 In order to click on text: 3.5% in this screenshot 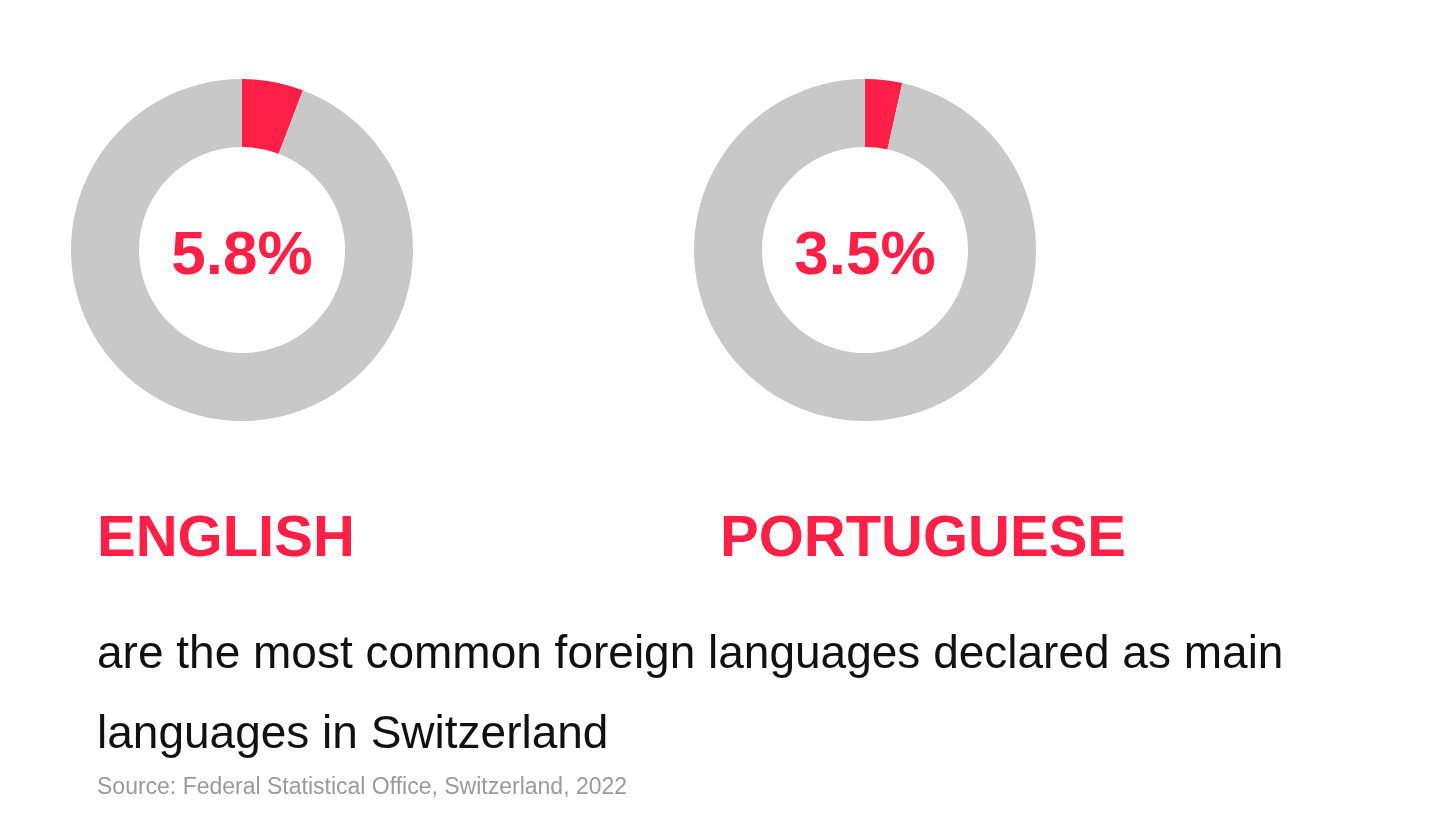, I will do `click(865, 252)`.